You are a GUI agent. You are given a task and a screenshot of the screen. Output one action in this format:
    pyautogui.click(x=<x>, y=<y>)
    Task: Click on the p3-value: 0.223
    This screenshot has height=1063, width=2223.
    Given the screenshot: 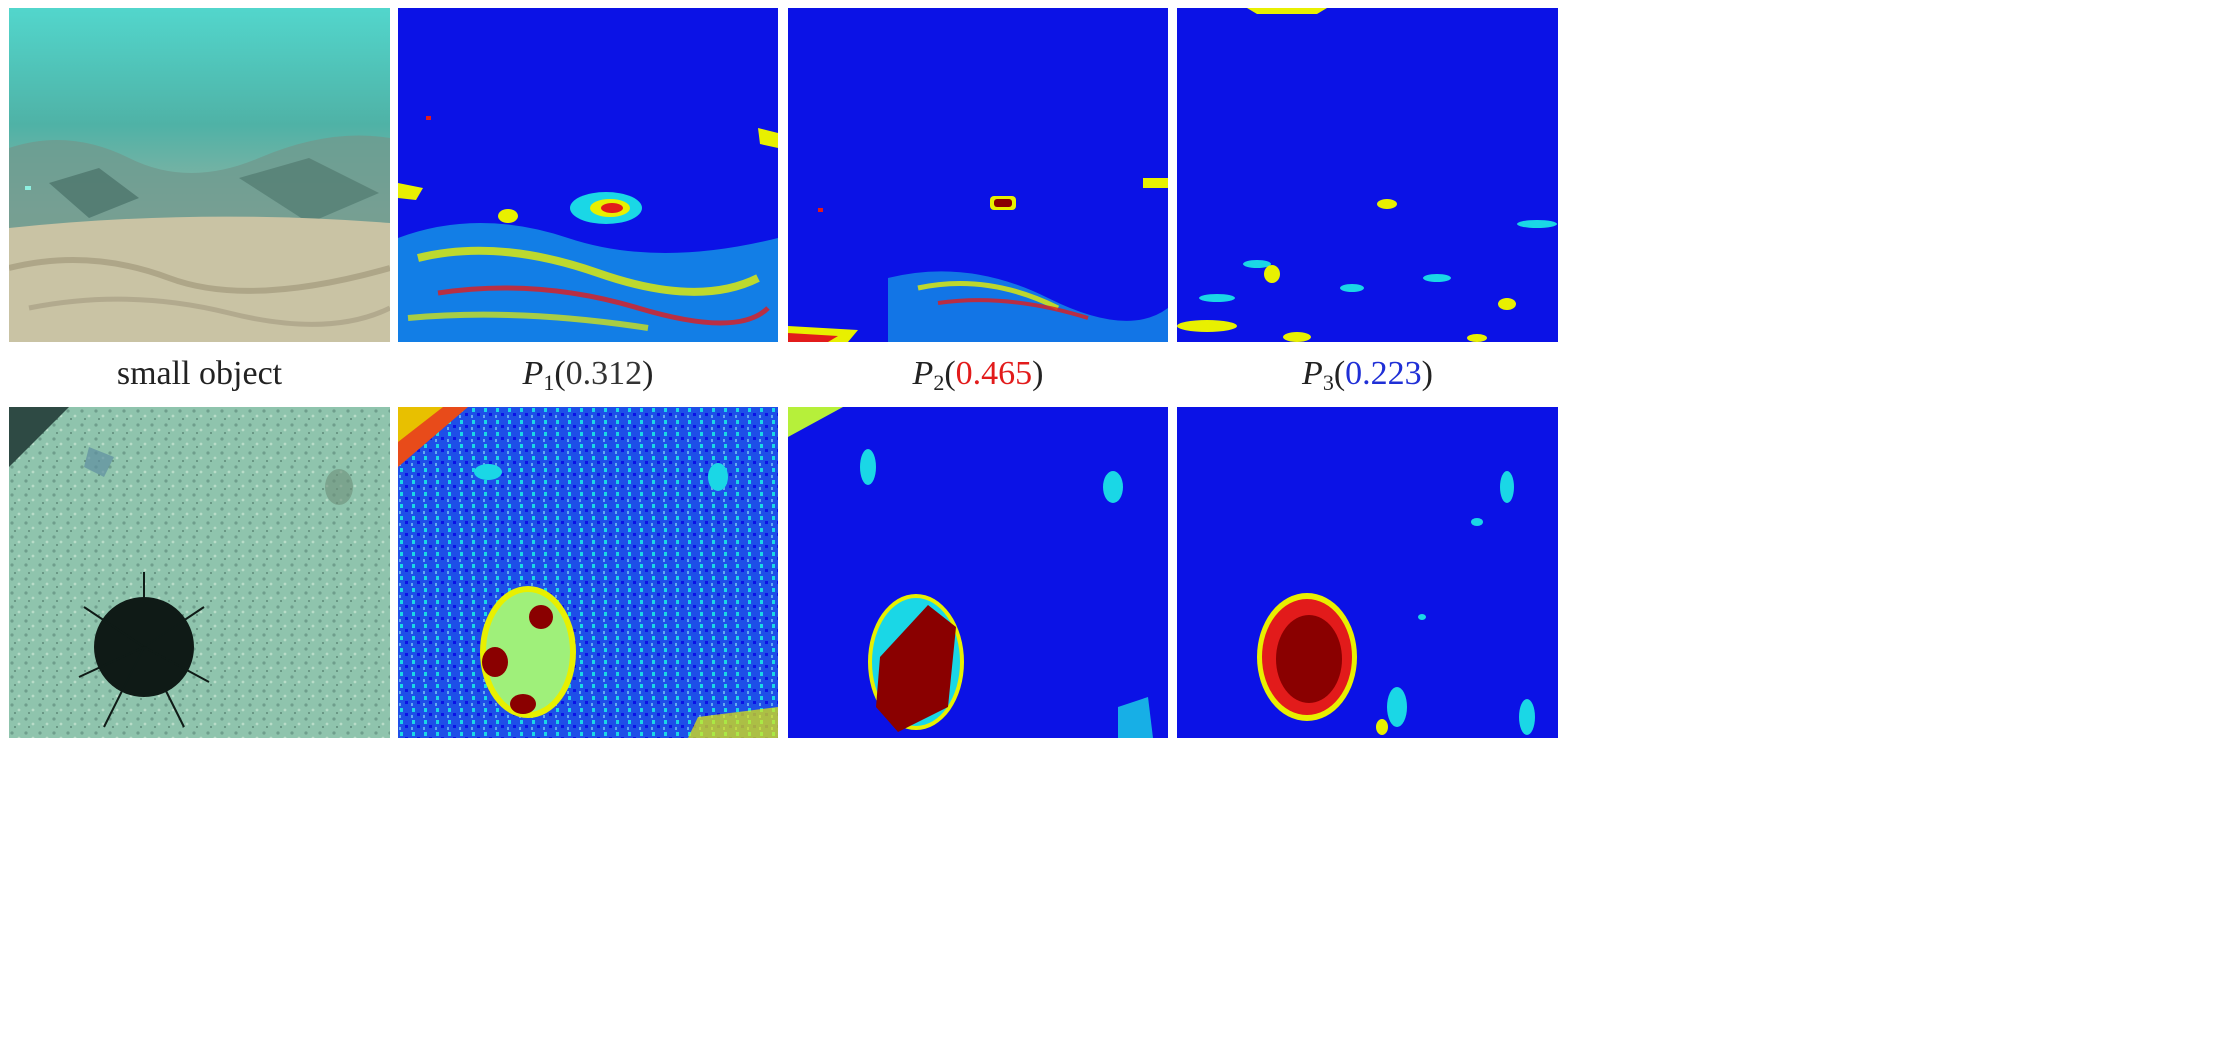 What is the action you would take?
    pyautogui.click(x=1383, y=373)
    